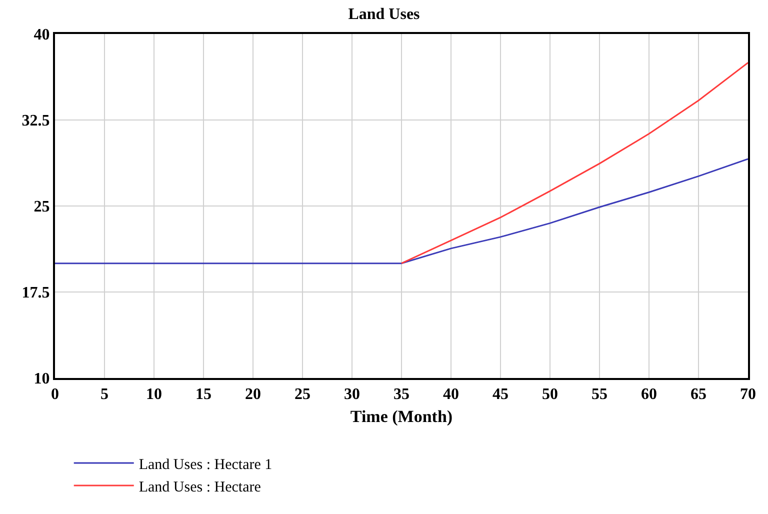  What do you see at coordinates (104, 395) in the screenshot?
I see `x-tick-label: 5` at bounding box center [104, 395].